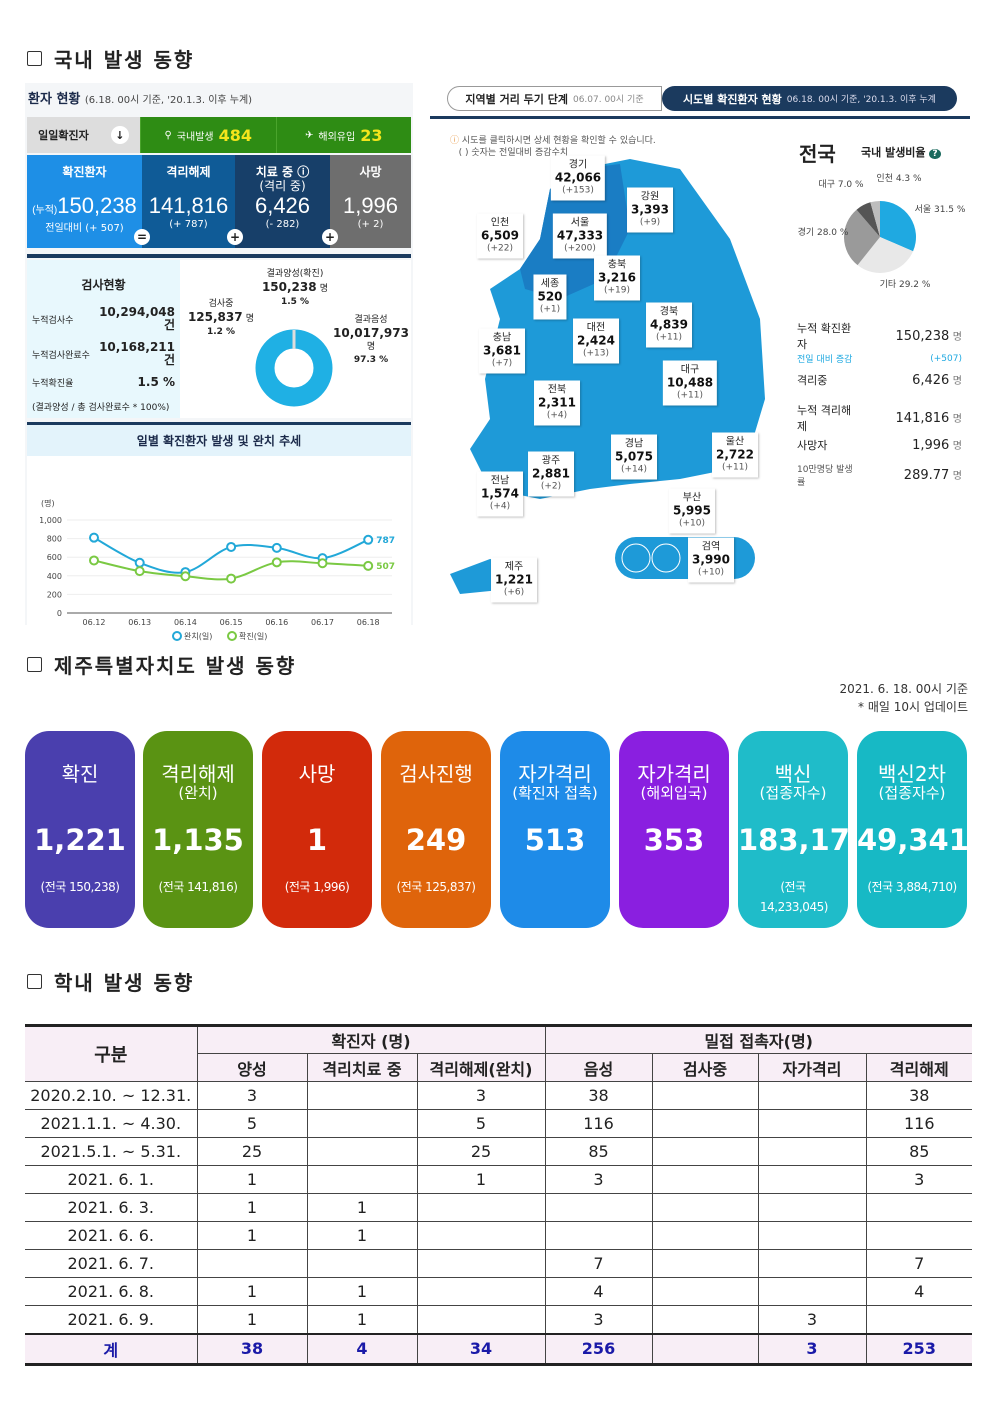 Image resolution: width=992 pixels, height=1403 pixels. Describe the element at coordinates (554, 98) in the screenshot. I see `tab-distancing: 지역별 거리 두기 단계 06.07. 00시 기준` at that location.